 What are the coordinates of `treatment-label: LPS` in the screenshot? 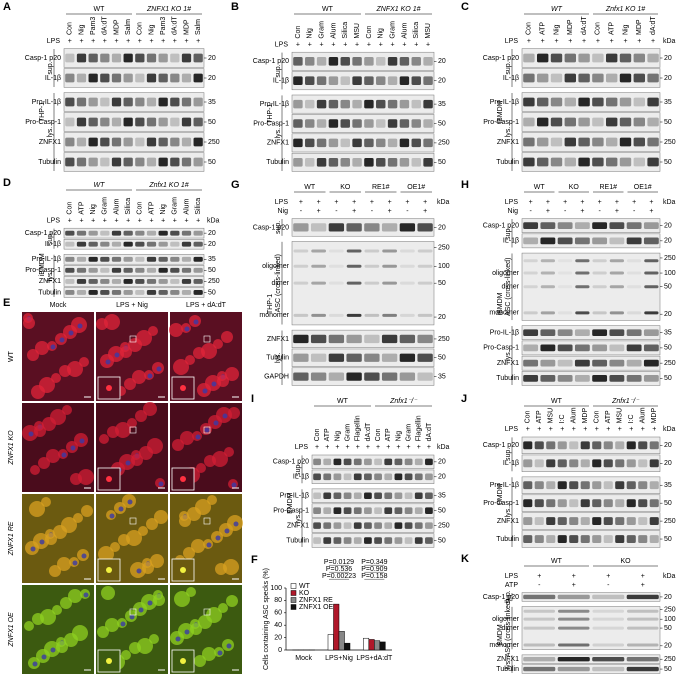 It's located at (512, 429).